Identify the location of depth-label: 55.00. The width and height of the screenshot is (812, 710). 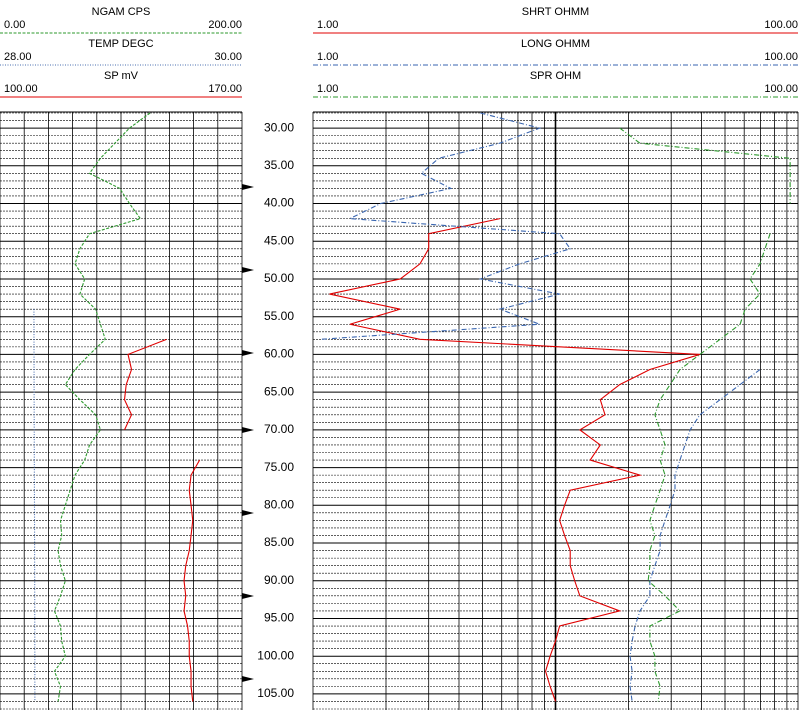
(279, 316).